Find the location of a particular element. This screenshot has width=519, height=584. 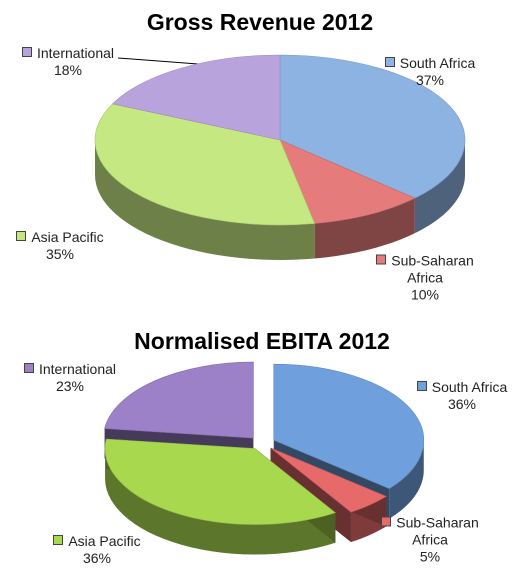

slice-label: South Africa 36% is located at coordinates (458, 396).